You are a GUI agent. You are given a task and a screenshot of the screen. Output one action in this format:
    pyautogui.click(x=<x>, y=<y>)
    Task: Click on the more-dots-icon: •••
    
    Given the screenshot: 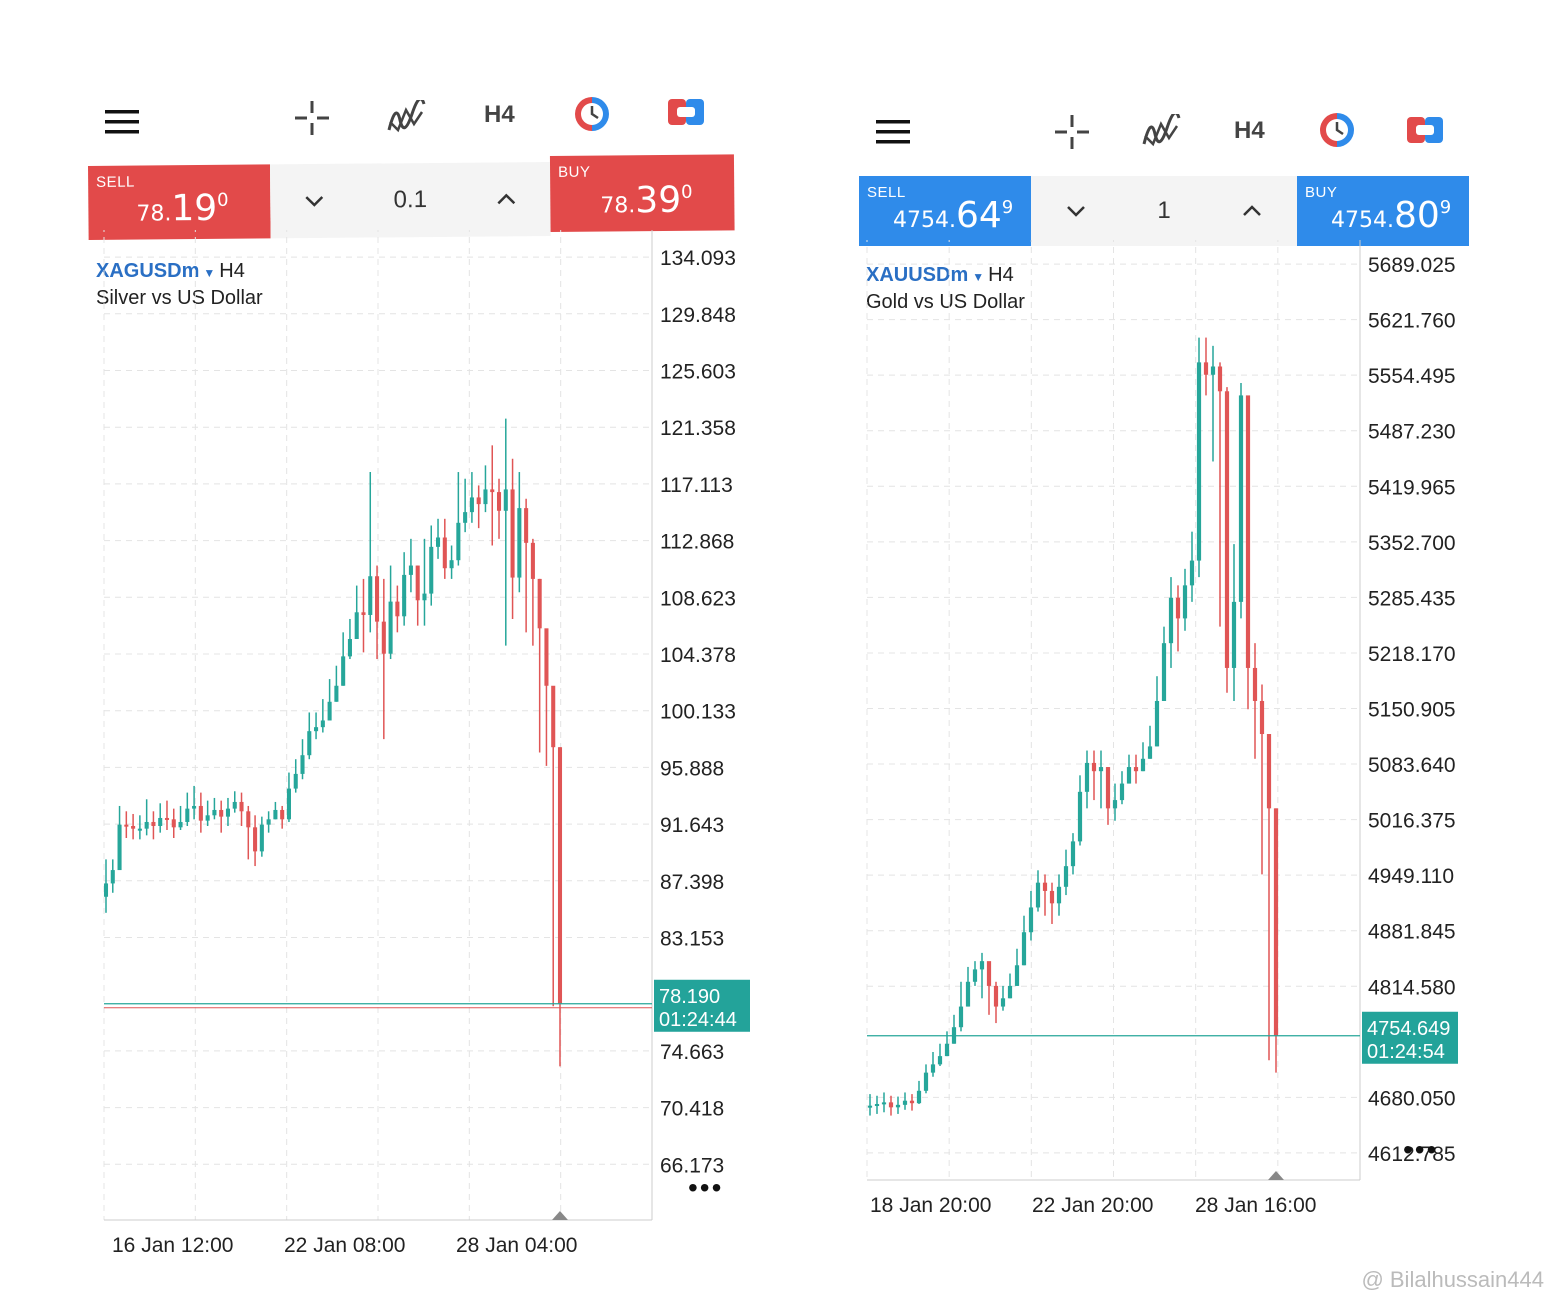 What is the action you would take?
    pyautogui.click(x=706, y=1187)
    